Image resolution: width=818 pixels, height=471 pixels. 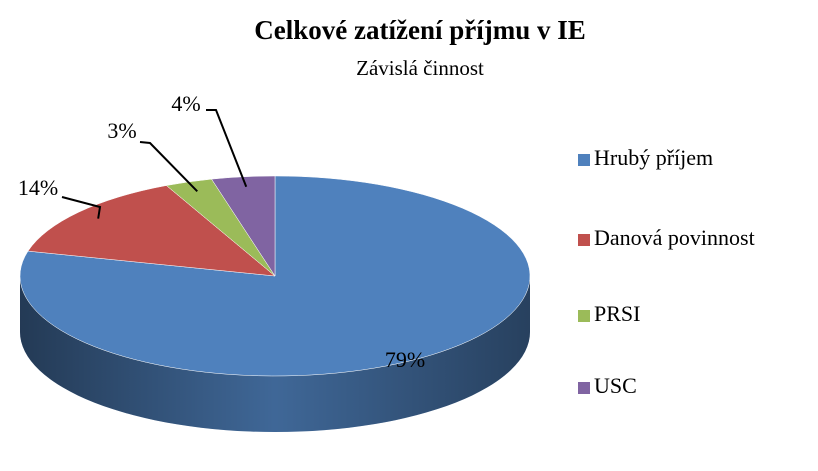 What do you see at coordinates (38, 187) in the screenshot?
I see `data-label: 14%` at bounding box center [38, 187].